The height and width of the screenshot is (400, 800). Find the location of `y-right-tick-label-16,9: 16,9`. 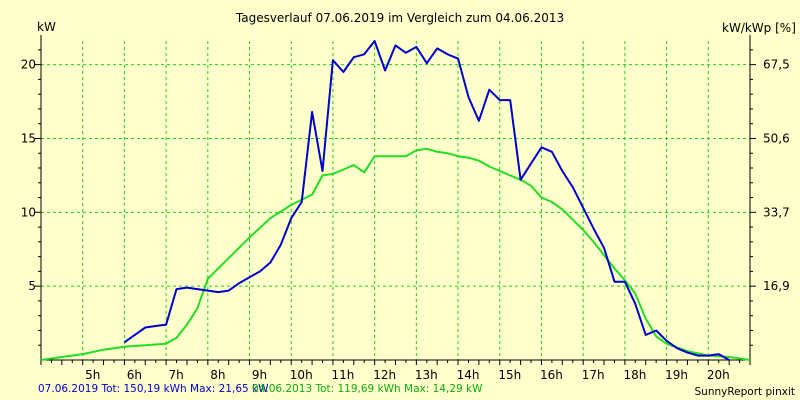

y-right-tick-label-16,9: 16,9 is located at coordinates (776, 286).